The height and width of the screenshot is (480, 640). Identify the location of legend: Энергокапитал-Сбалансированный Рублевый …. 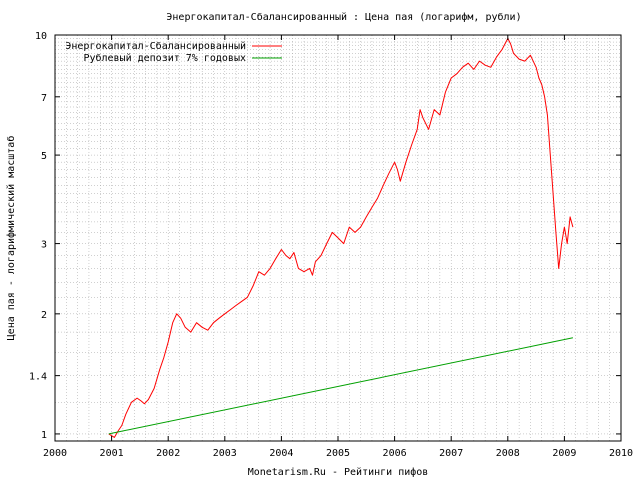
(173, 52).